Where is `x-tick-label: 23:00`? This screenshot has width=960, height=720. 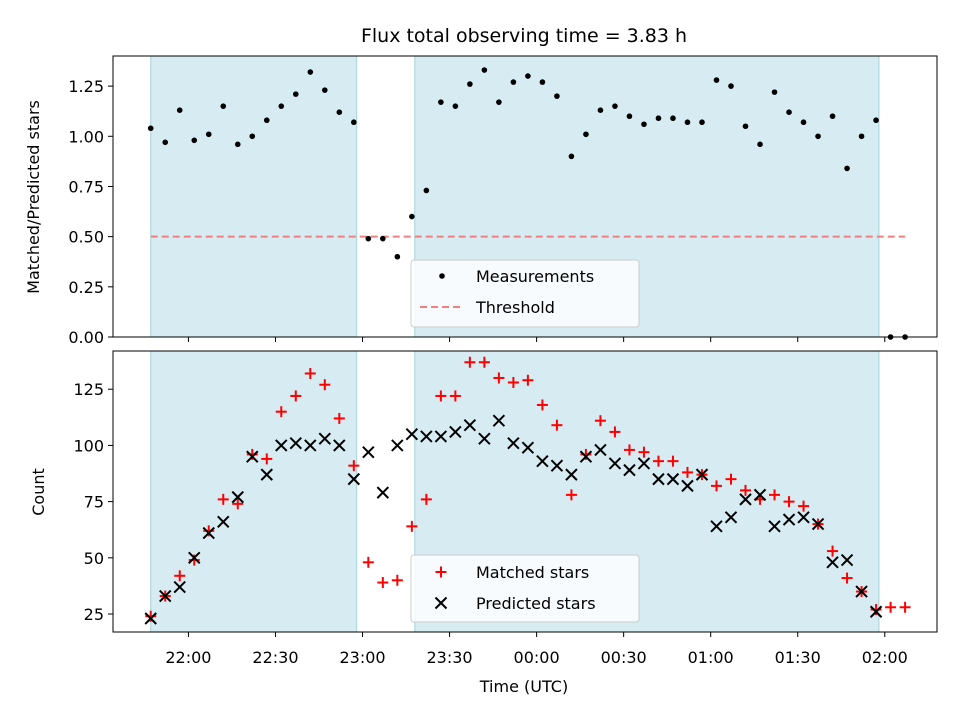 x-tick-label: 23:00 is located at coordinates (362, 657).